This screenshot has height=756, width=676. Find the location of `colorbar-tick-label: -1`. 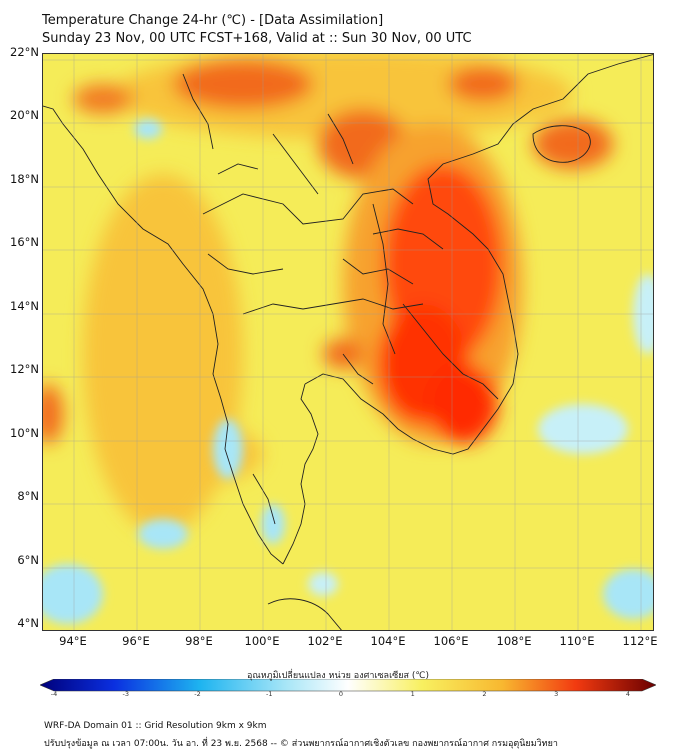

colorbar-tick-label: -1 is located at coordinates (269, 694).